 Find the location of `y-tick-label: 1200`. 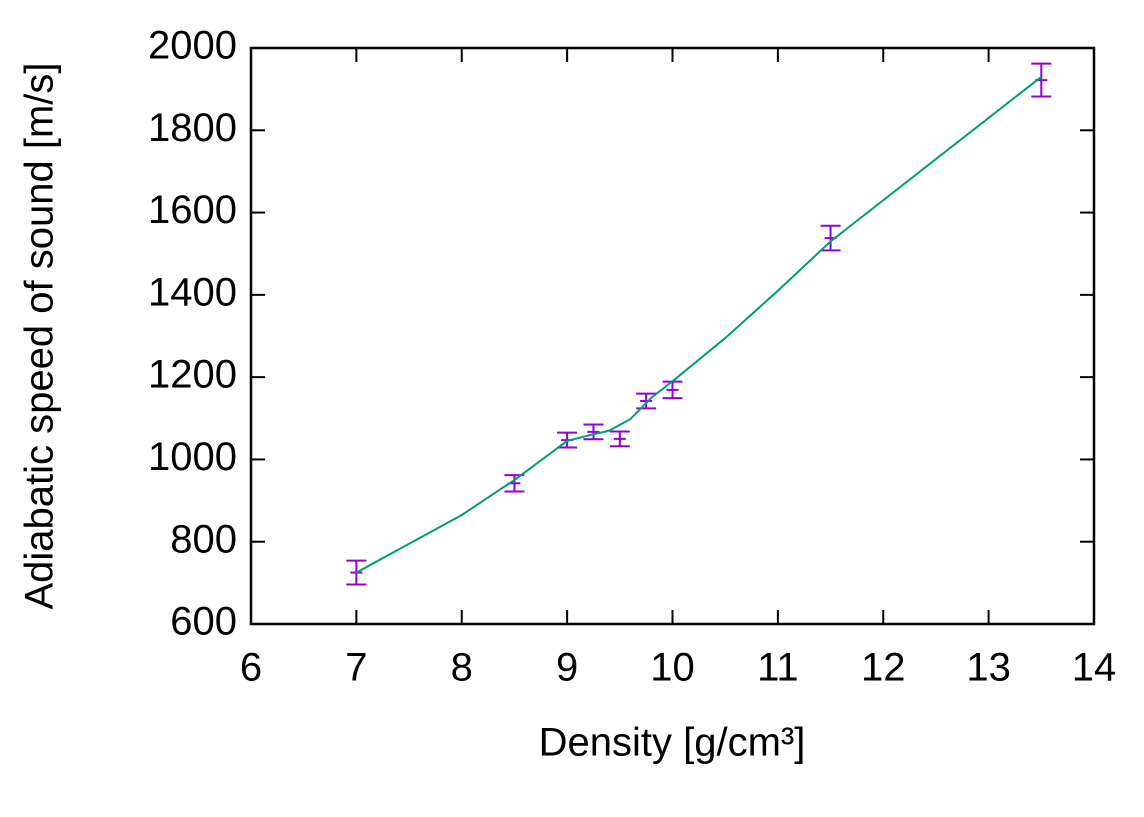

y-tick-label: 1200 is located at coordinates (192, 375).